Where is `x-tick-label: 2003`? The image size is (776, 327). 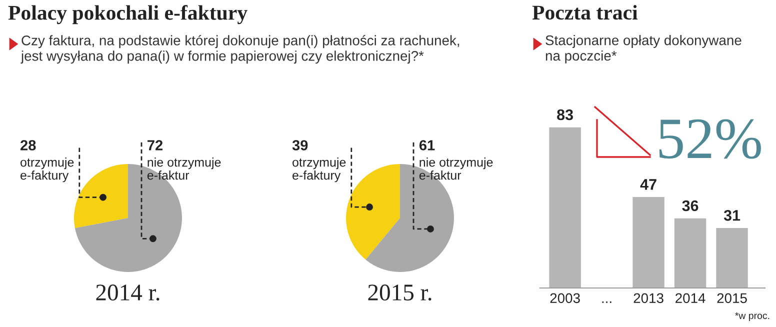 x-tick-label: 2003 is located at coordinates (565, 298).